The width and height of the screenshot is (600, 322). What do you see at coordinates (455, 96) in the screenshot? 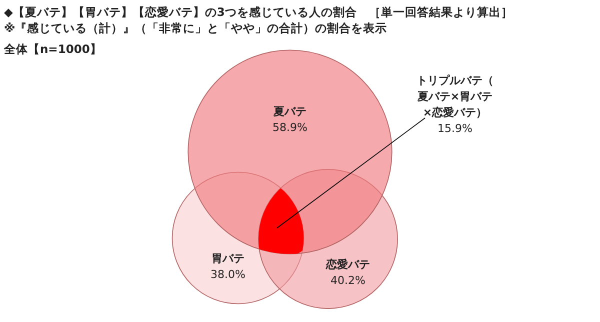
I see `category-label: トリプルバテ（夏バテ×胃バテ×恋愛バテ）` at bounding box center [455, 96].